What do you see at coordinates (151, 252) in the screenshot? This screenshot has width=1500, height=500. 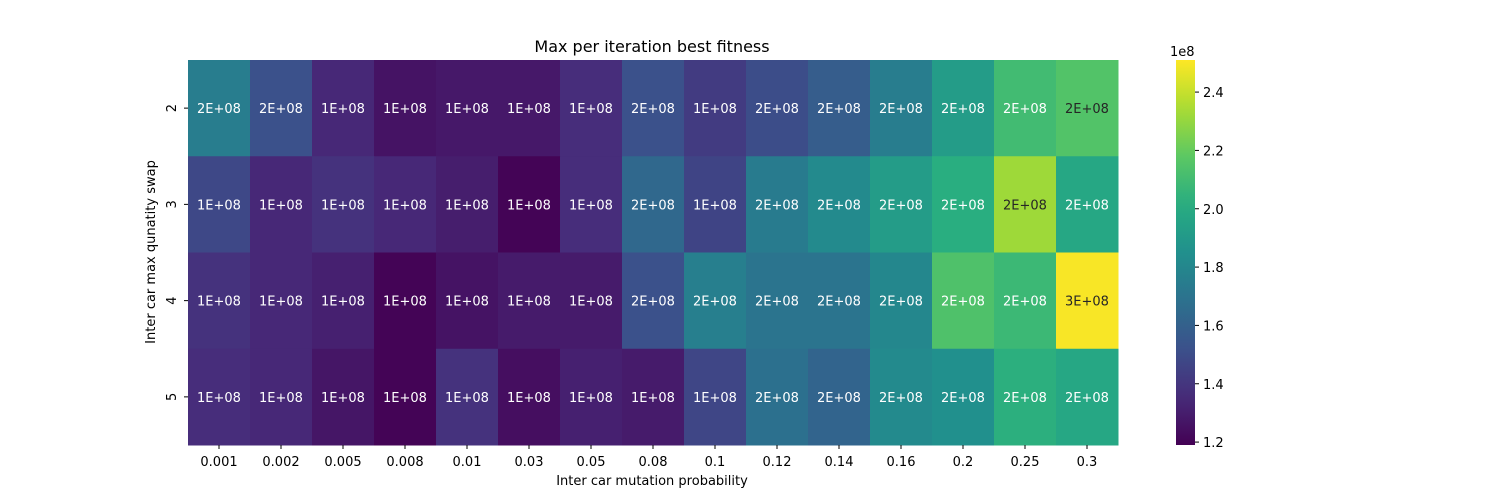 I see `y-axis-label: Inter car max qunatity swap` at bounding box center [151, 252].